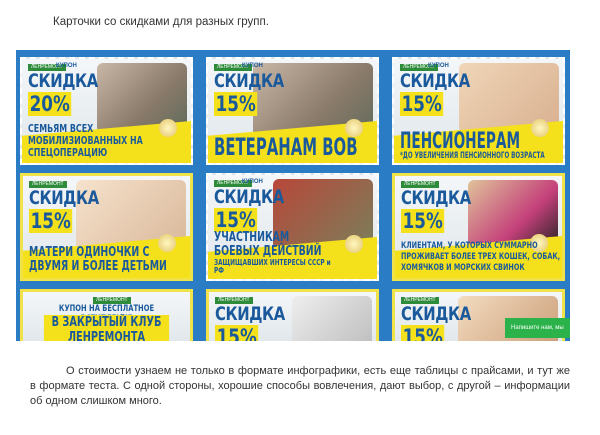 This screenshot has width=600, height=435. Describe the element at coordinates (161, 22) in the screenshot. I see `image-caption: Карточки со скидками для разных групп.` at that location.